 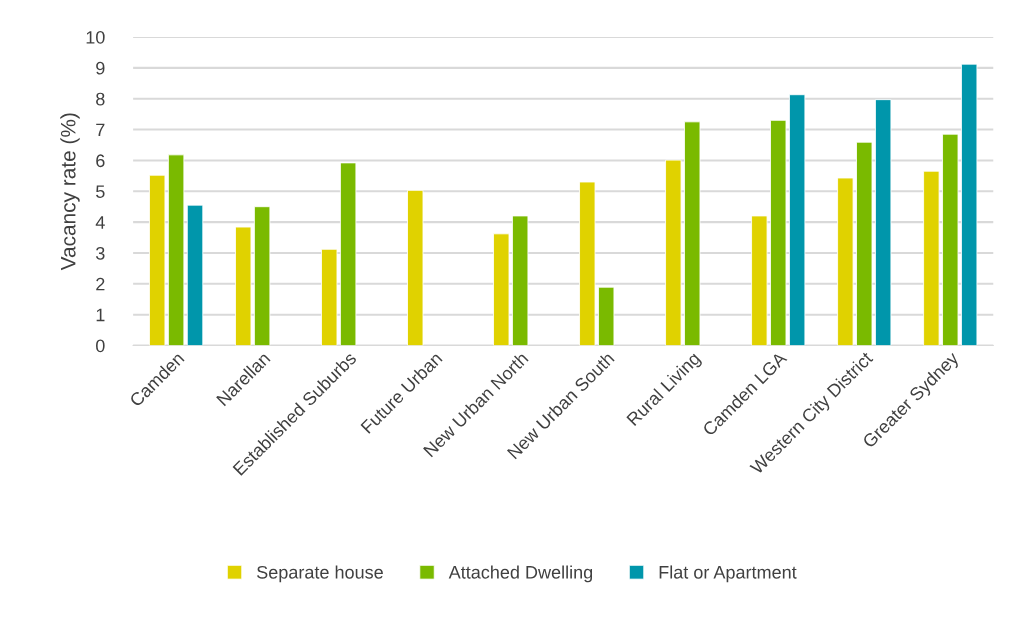 I want to click on legend-label: Attached Dwelling, so click(x=520, y=574).